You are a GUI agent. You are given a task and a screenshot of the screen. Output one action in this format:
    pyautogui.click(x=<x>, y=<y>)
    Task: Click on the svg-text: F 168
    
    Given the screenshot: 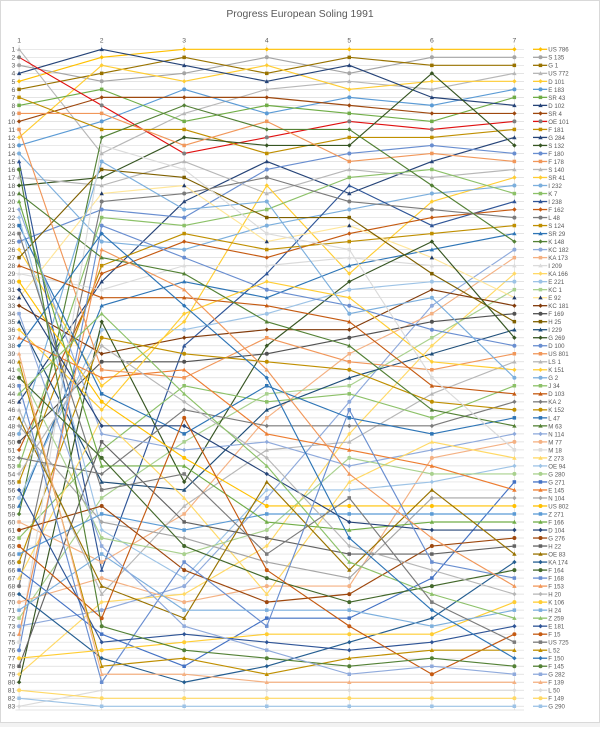 What is the action you would take?
    pyautogui.click(x=556, y=578)
    